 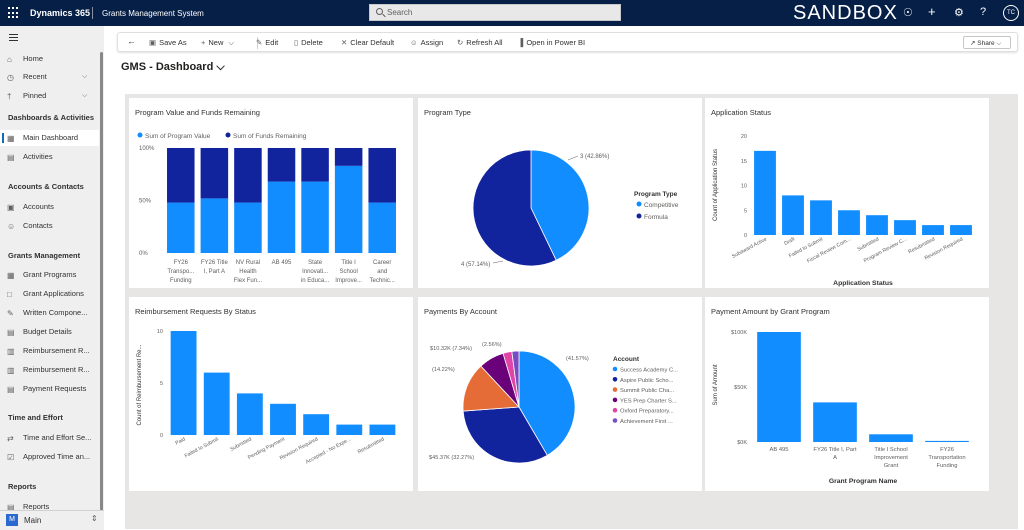 What do you see at coordinates (49, 157) in the screenshot?
I see `sidebar-item-activities: ▤ Activities` at bounding box center [49, 157].